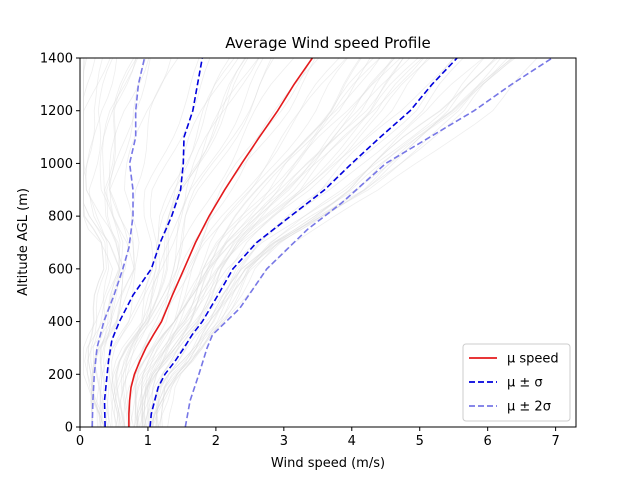  What do you see at coordinates (525, 383) in the screenshot?
I see `legend-label: μ ± σ` at bounding box center [525, 383].